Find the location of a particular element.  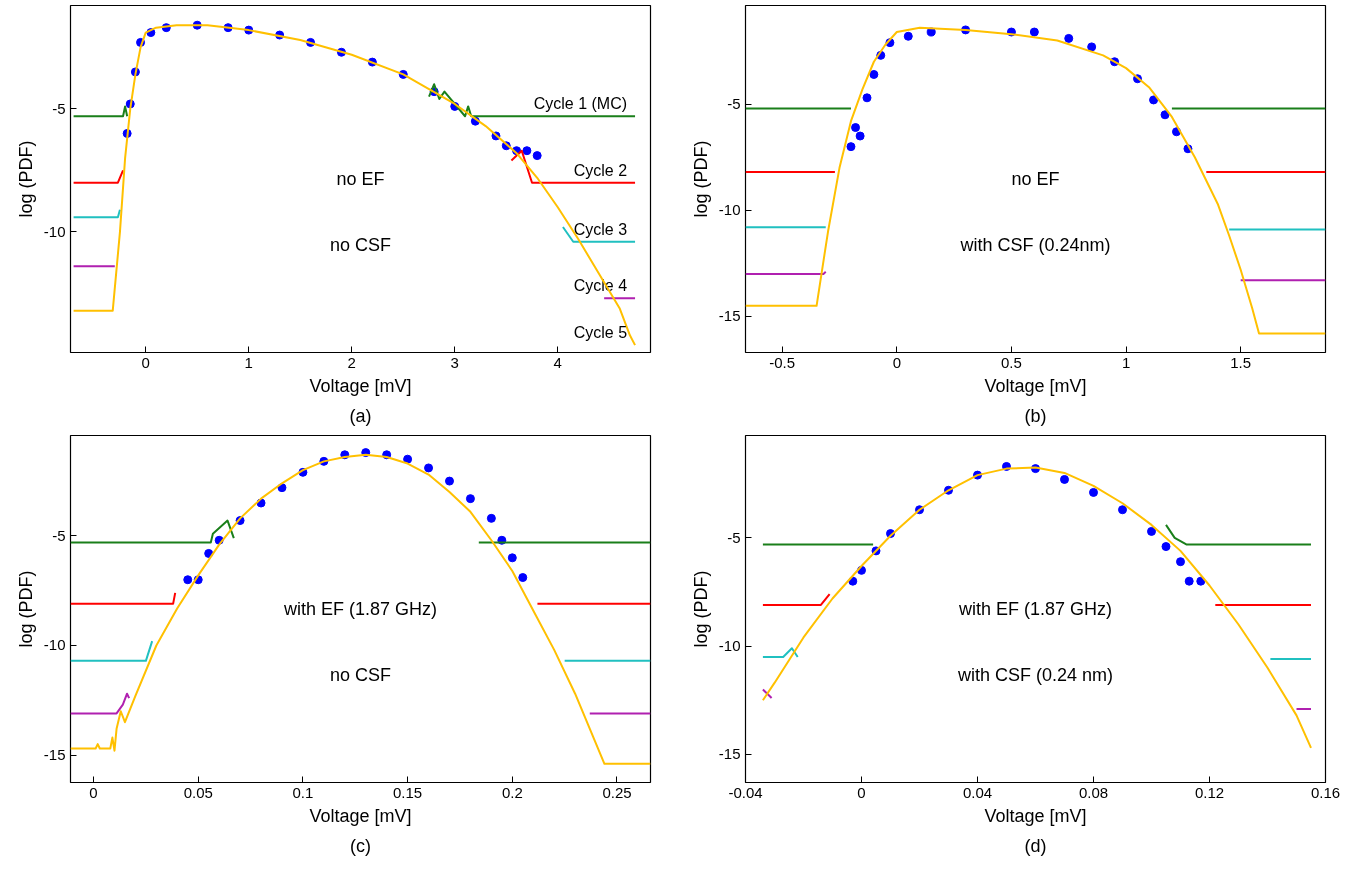

x-tick-label: 4 is located at coordinates (557, 362).